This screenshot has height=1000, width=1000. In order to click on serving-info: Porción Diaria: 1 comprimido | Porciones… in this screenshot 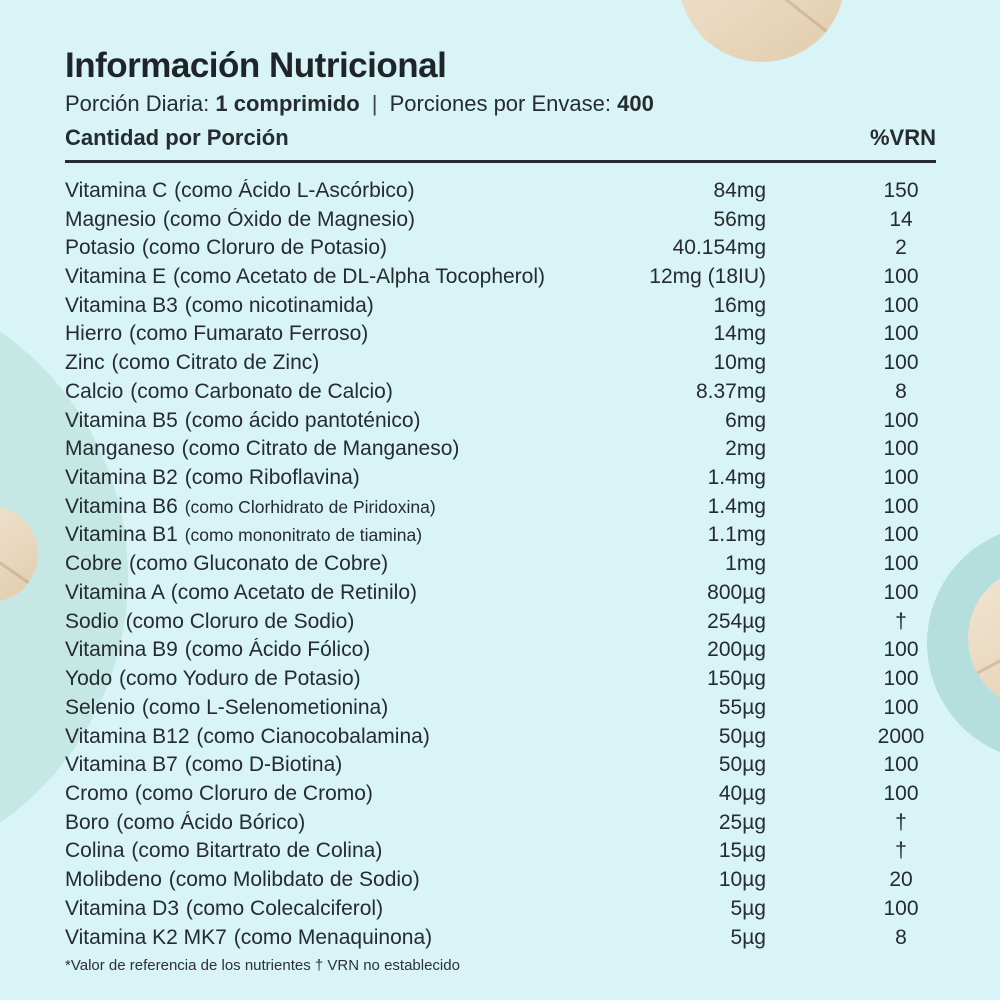, I will do `click(500, 104)`.